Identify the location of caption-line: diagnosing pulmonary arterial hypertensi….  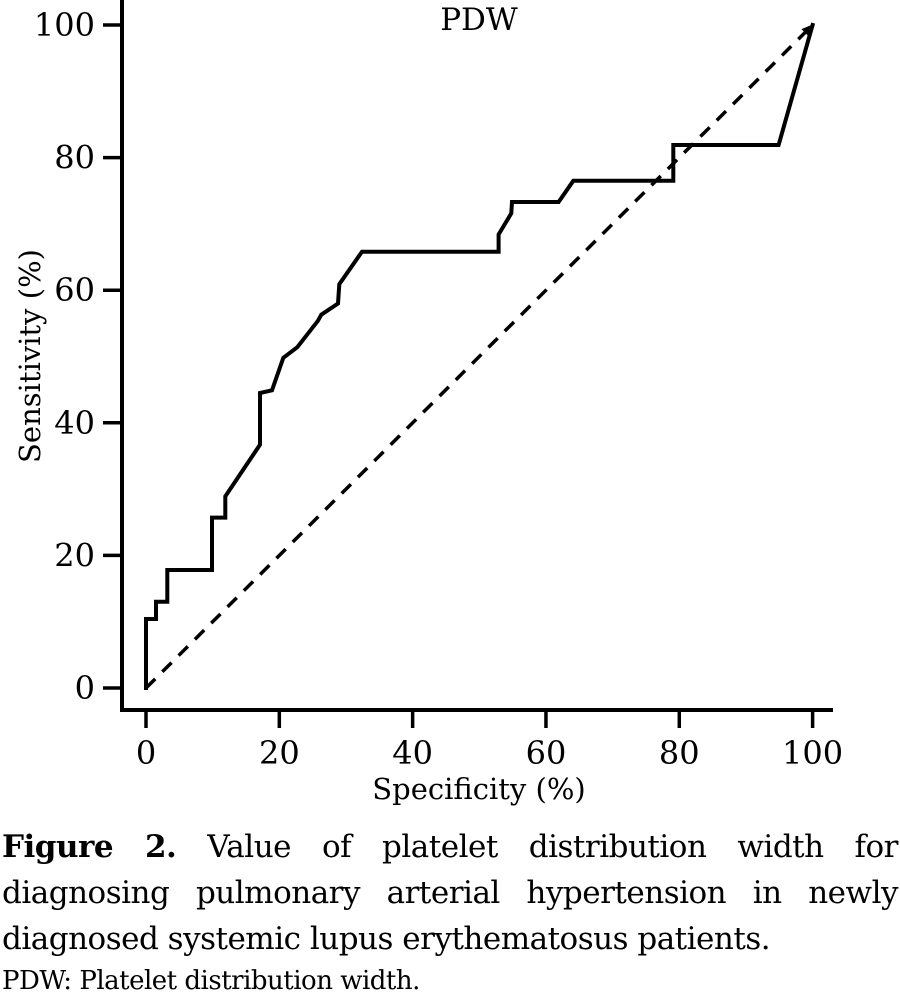
(450, 893).